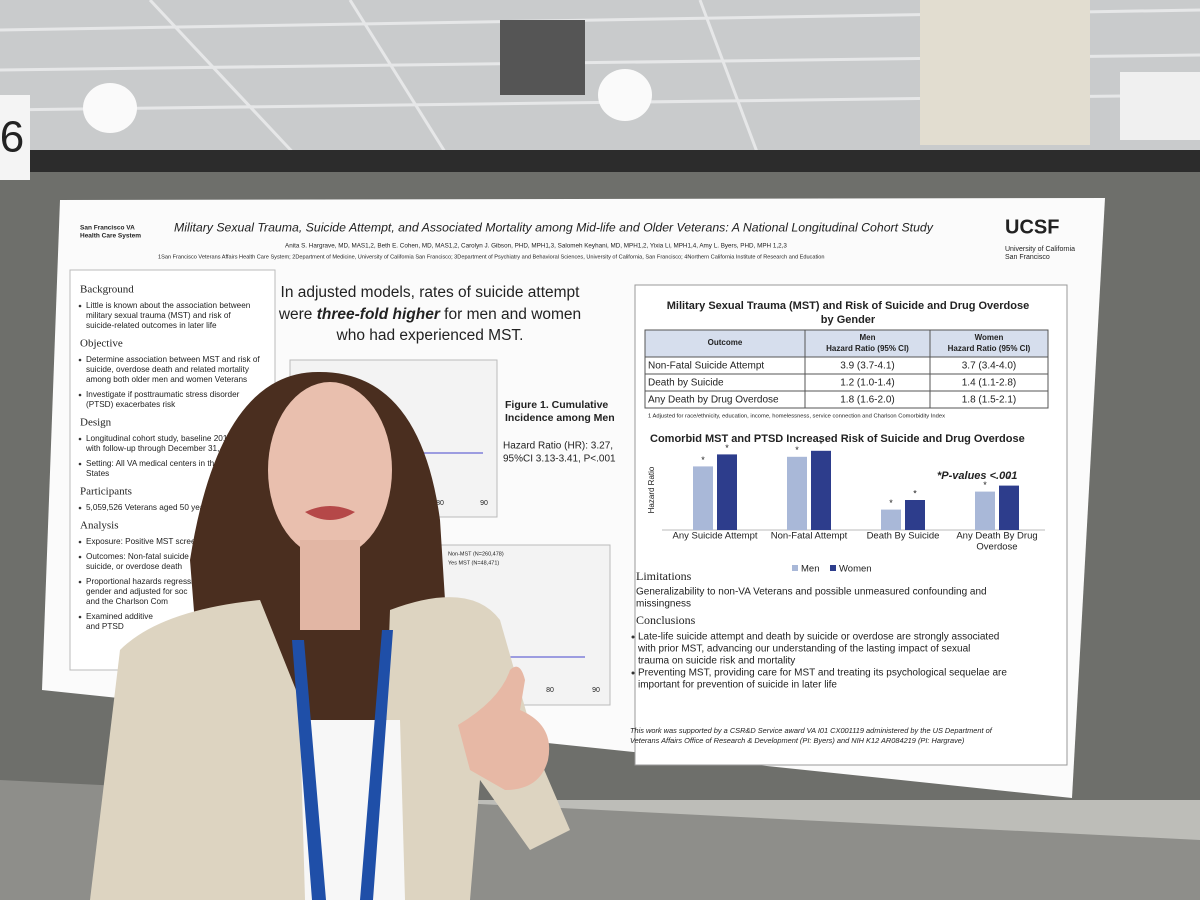 The width and height of the screenshot is (1200, 900). I want to click on plot-legend: Non-MST (N=260,478), so click(476, 554).